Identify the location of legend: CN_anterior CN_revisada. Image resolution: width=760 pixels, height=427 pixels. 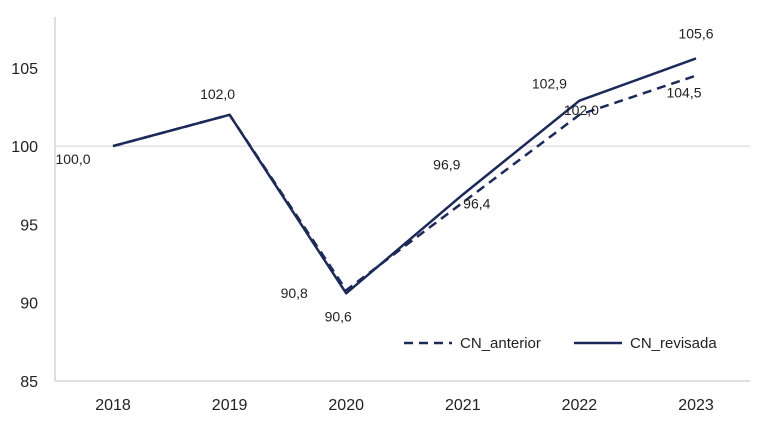
(560, 343).